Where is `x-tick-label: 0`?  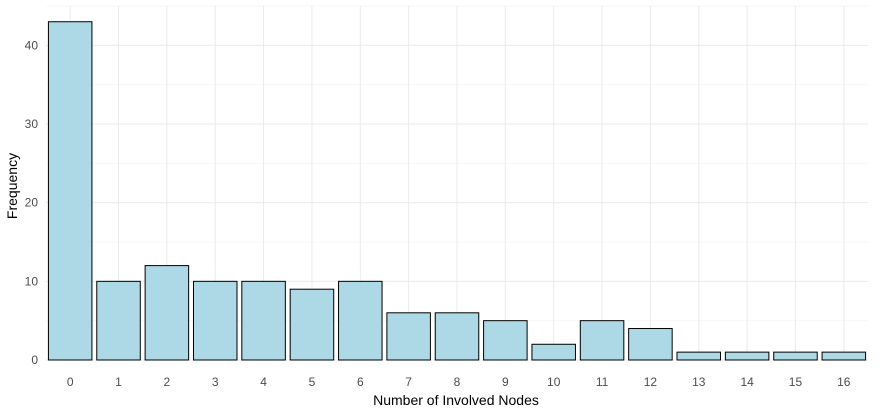 x-tick-label: 0 is located at coordinates (70, 382).